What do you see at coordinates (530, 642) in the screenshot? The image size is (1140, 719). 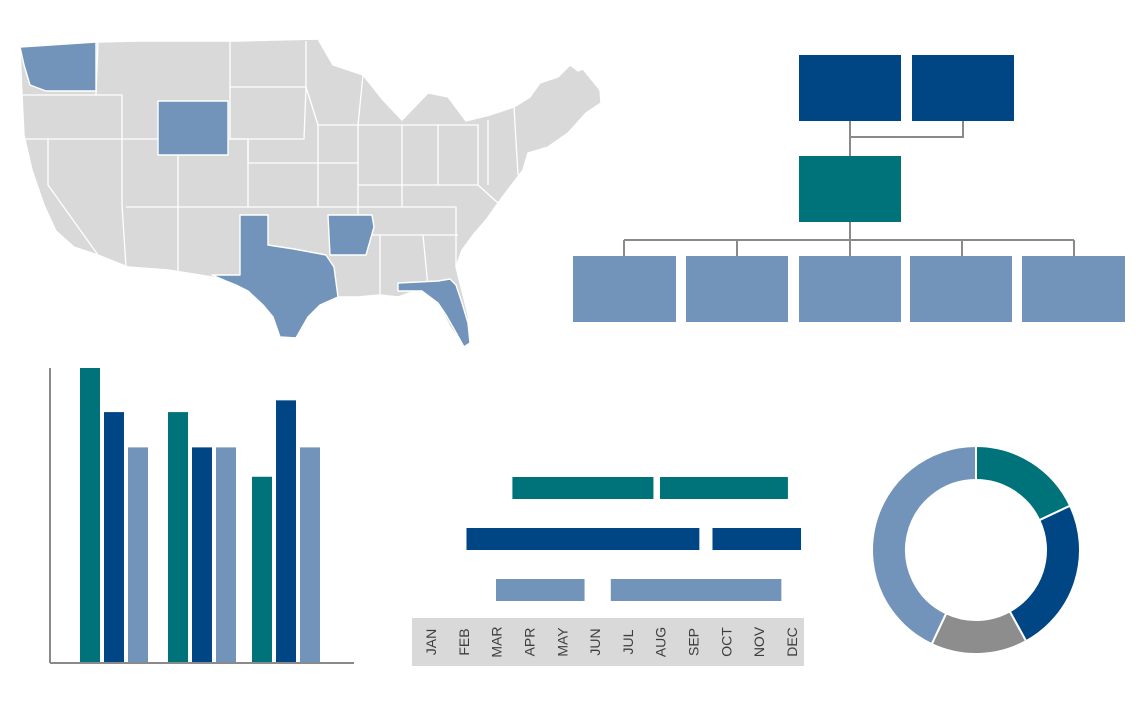 I see `month-label: APR` at bounding box center [530, 642].